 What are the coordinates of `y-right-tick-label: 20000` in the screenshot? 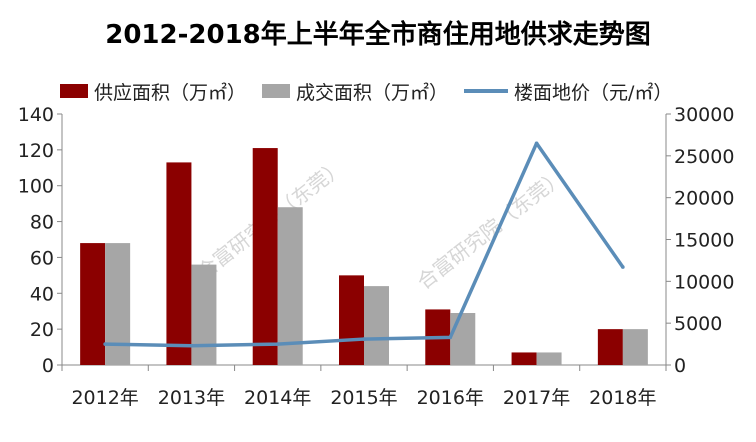 It's located at (704, 199).